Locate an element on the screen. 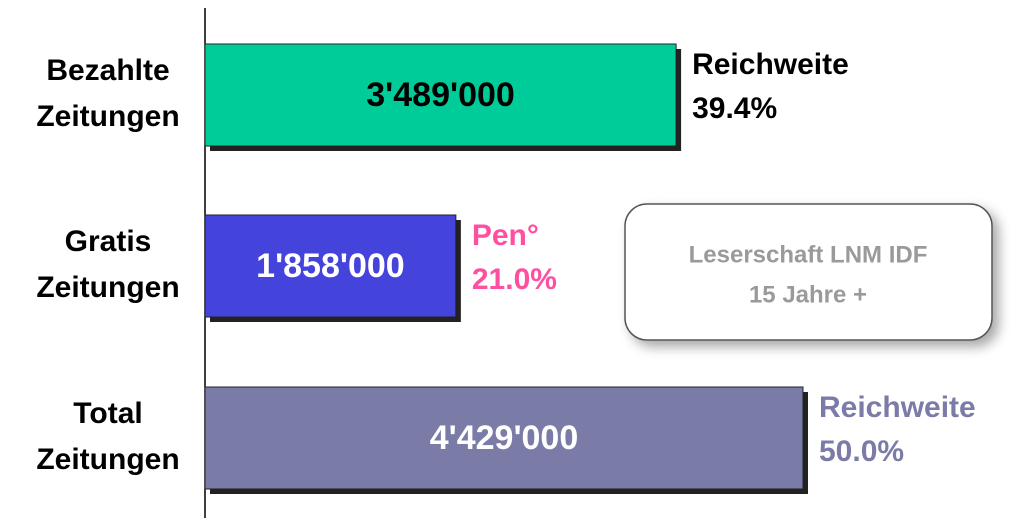 This screenshot has width=1035, height=518. note-box is located at coordinates (808, 272).